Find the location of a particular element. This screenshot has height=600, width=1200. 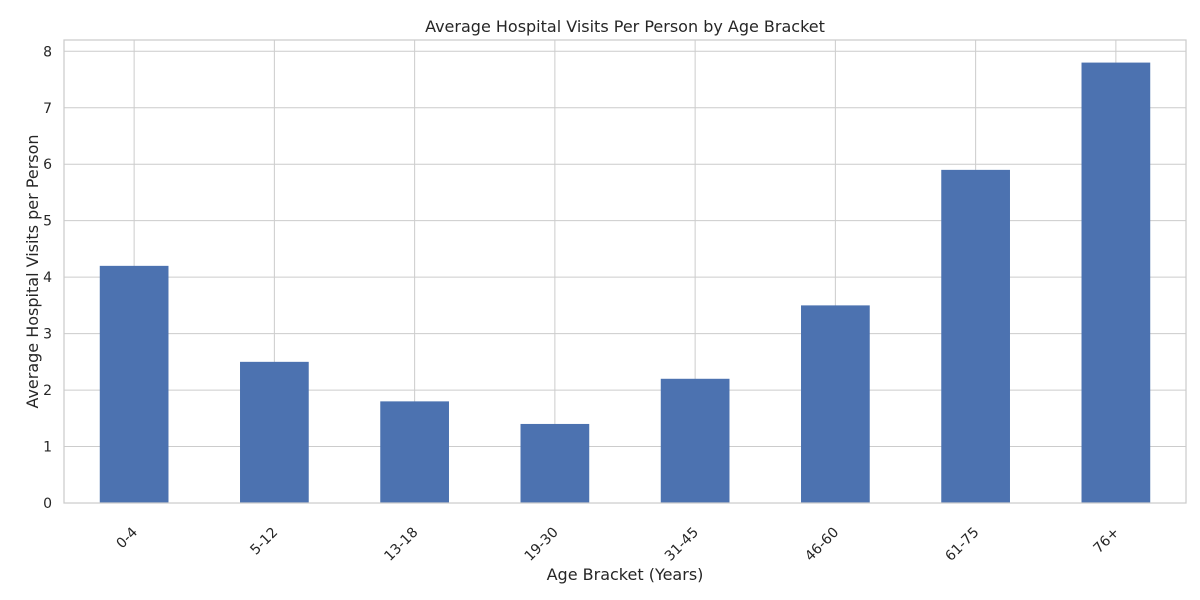

x-tick-label: 61-75 is located at coordinates (962, 545).